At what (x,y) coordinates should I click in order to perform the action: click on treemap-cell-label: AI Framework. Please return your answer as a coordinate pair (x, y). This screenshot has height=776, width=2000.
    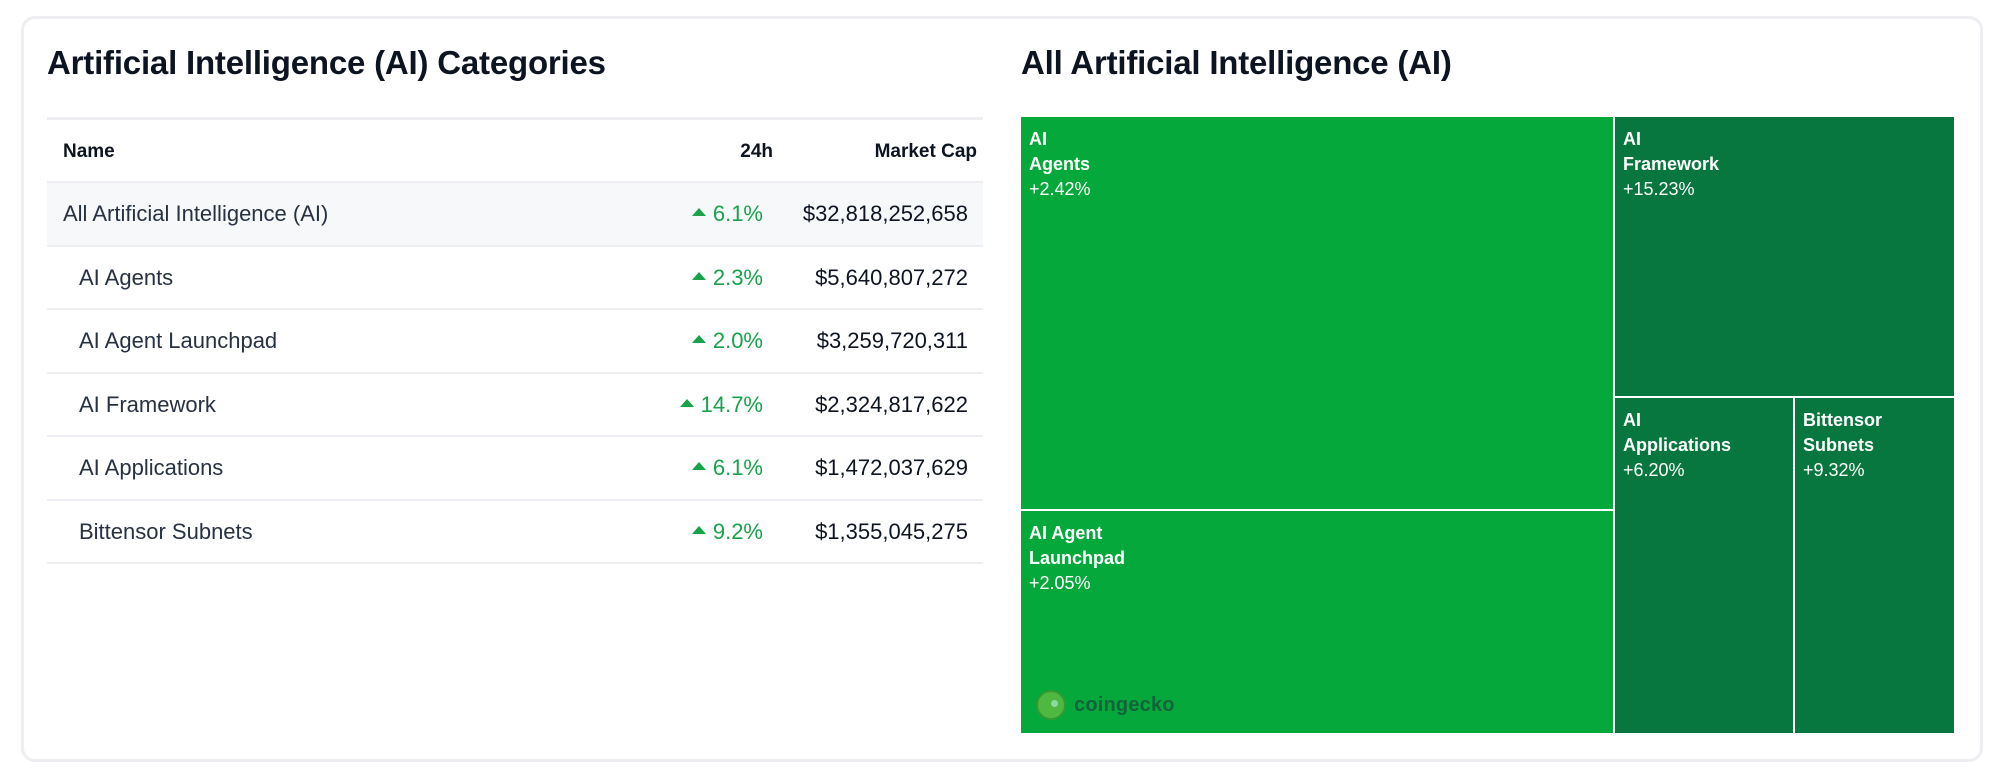
    Looking at the image, I should click on (1671, 151).